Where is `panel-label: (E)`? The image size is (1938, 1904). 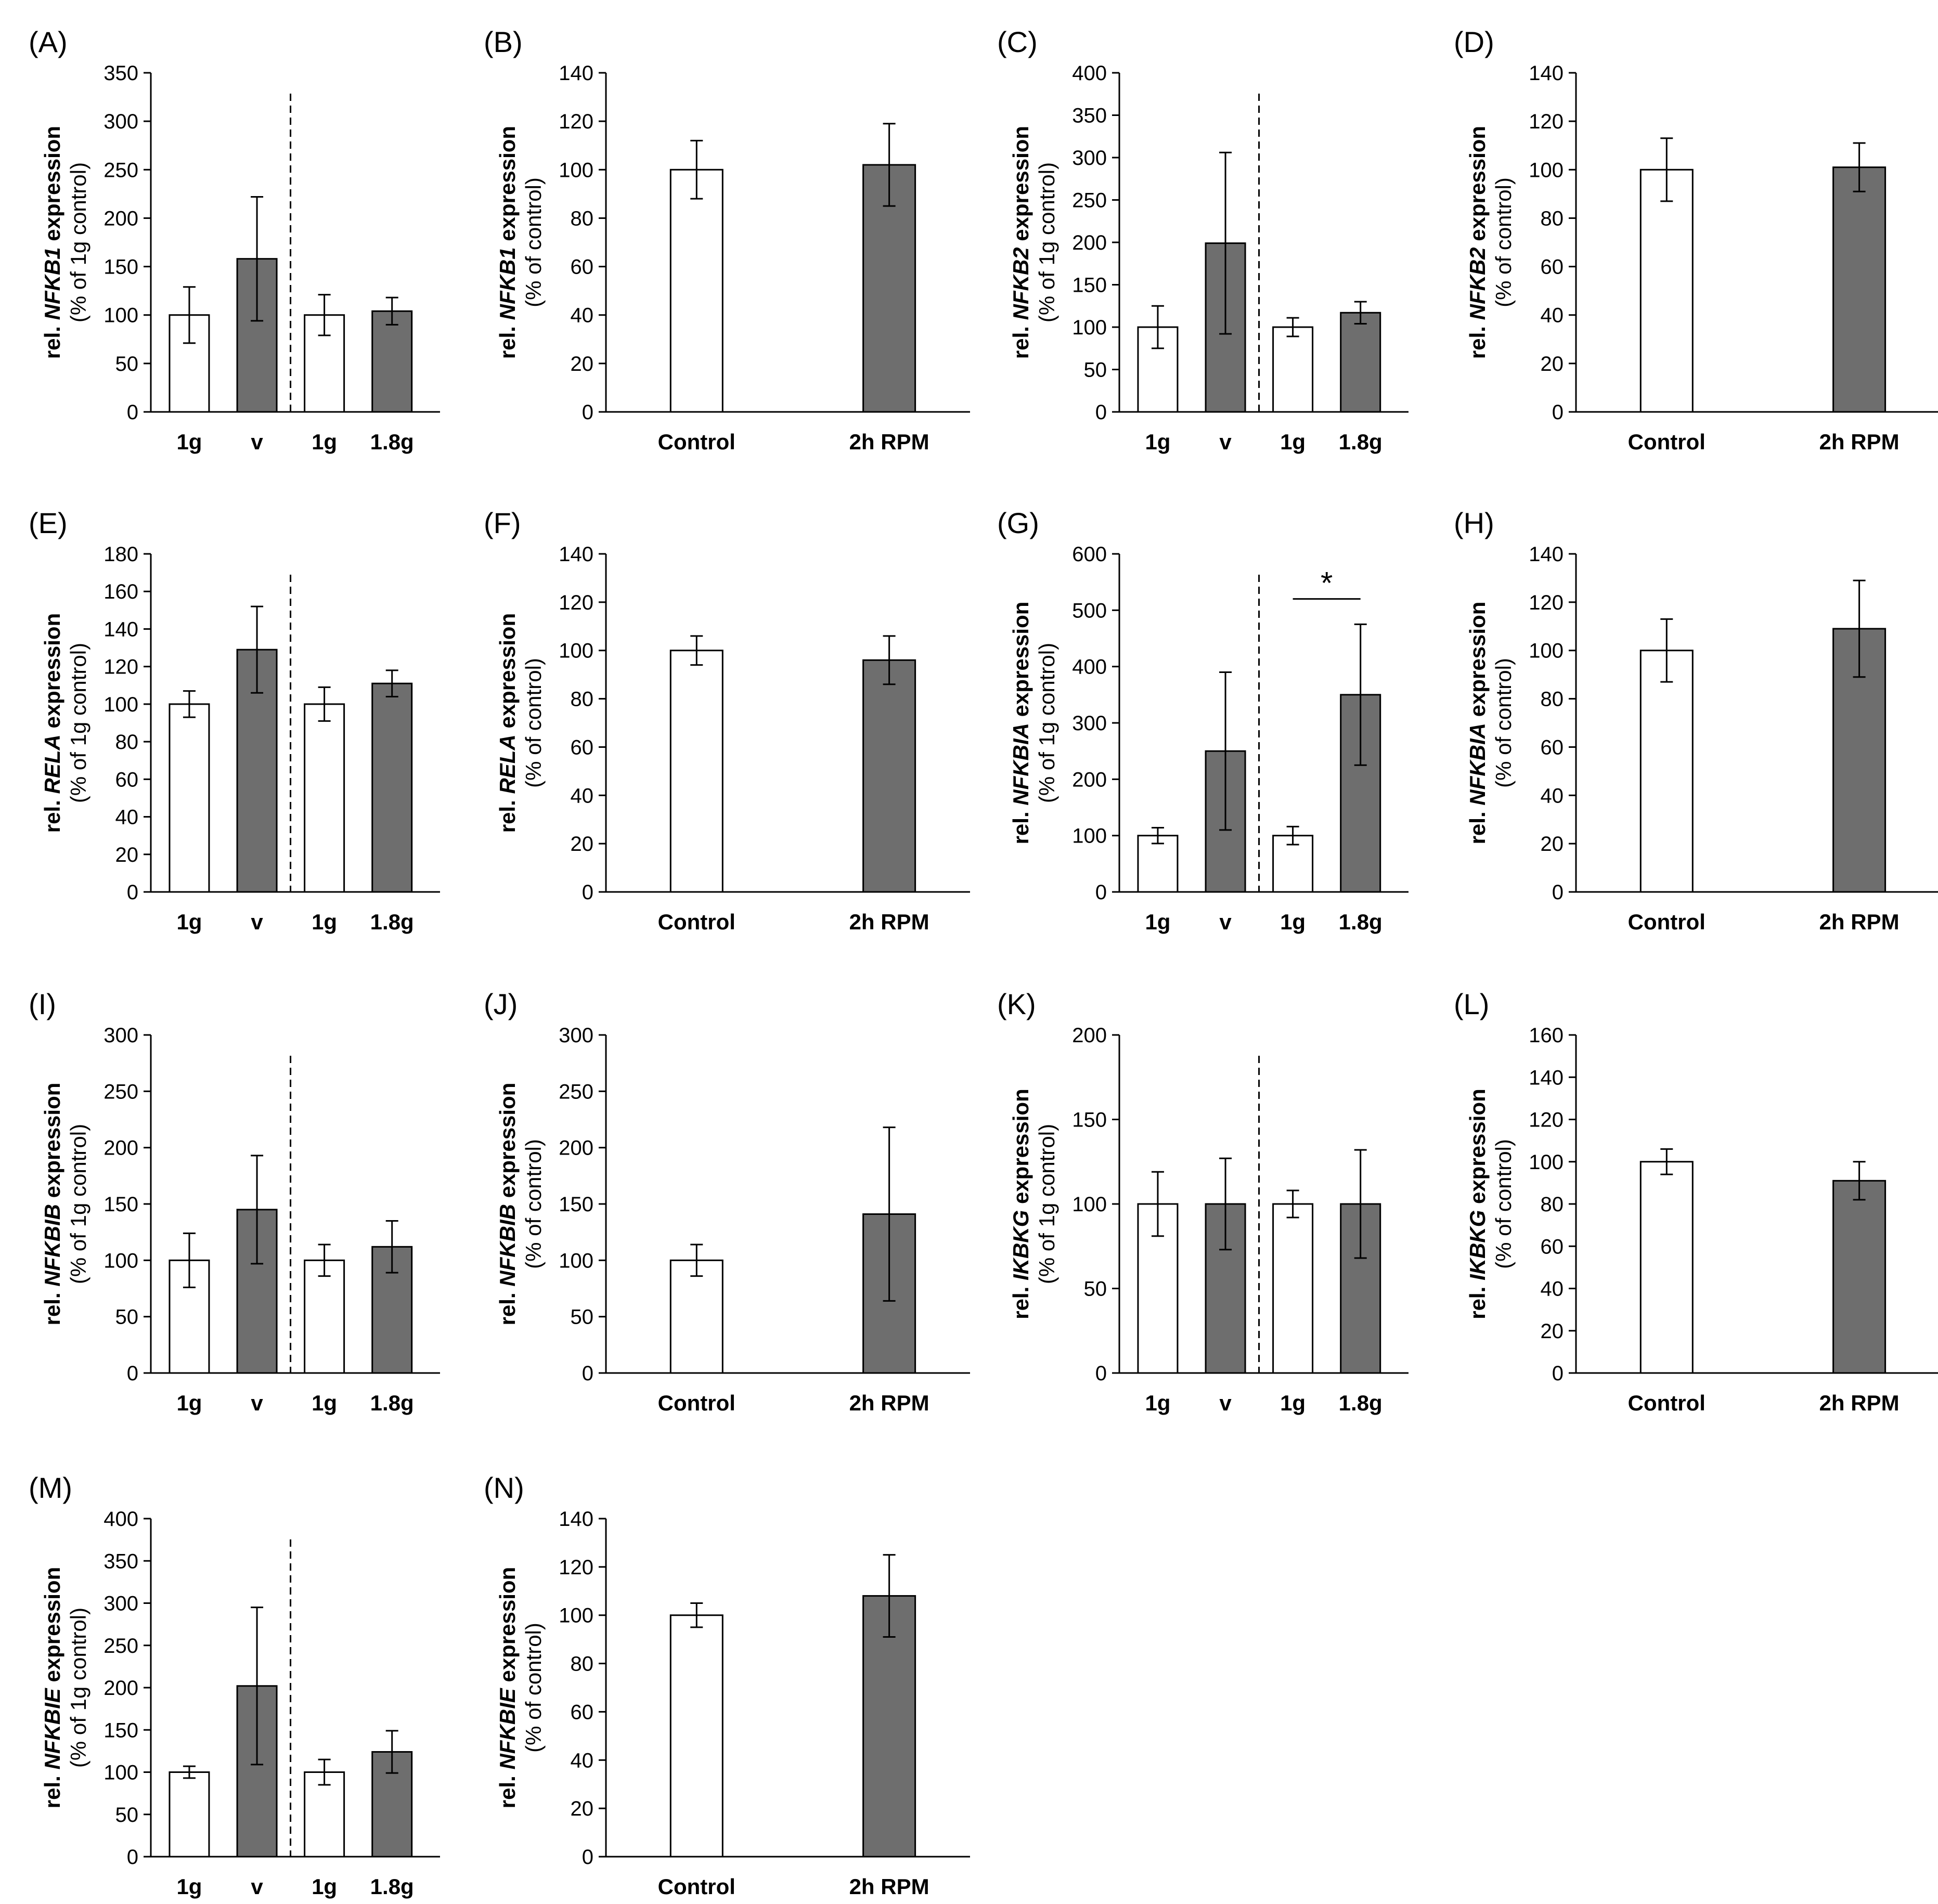 panel-label: (E) is located at coordinates (48, 523).